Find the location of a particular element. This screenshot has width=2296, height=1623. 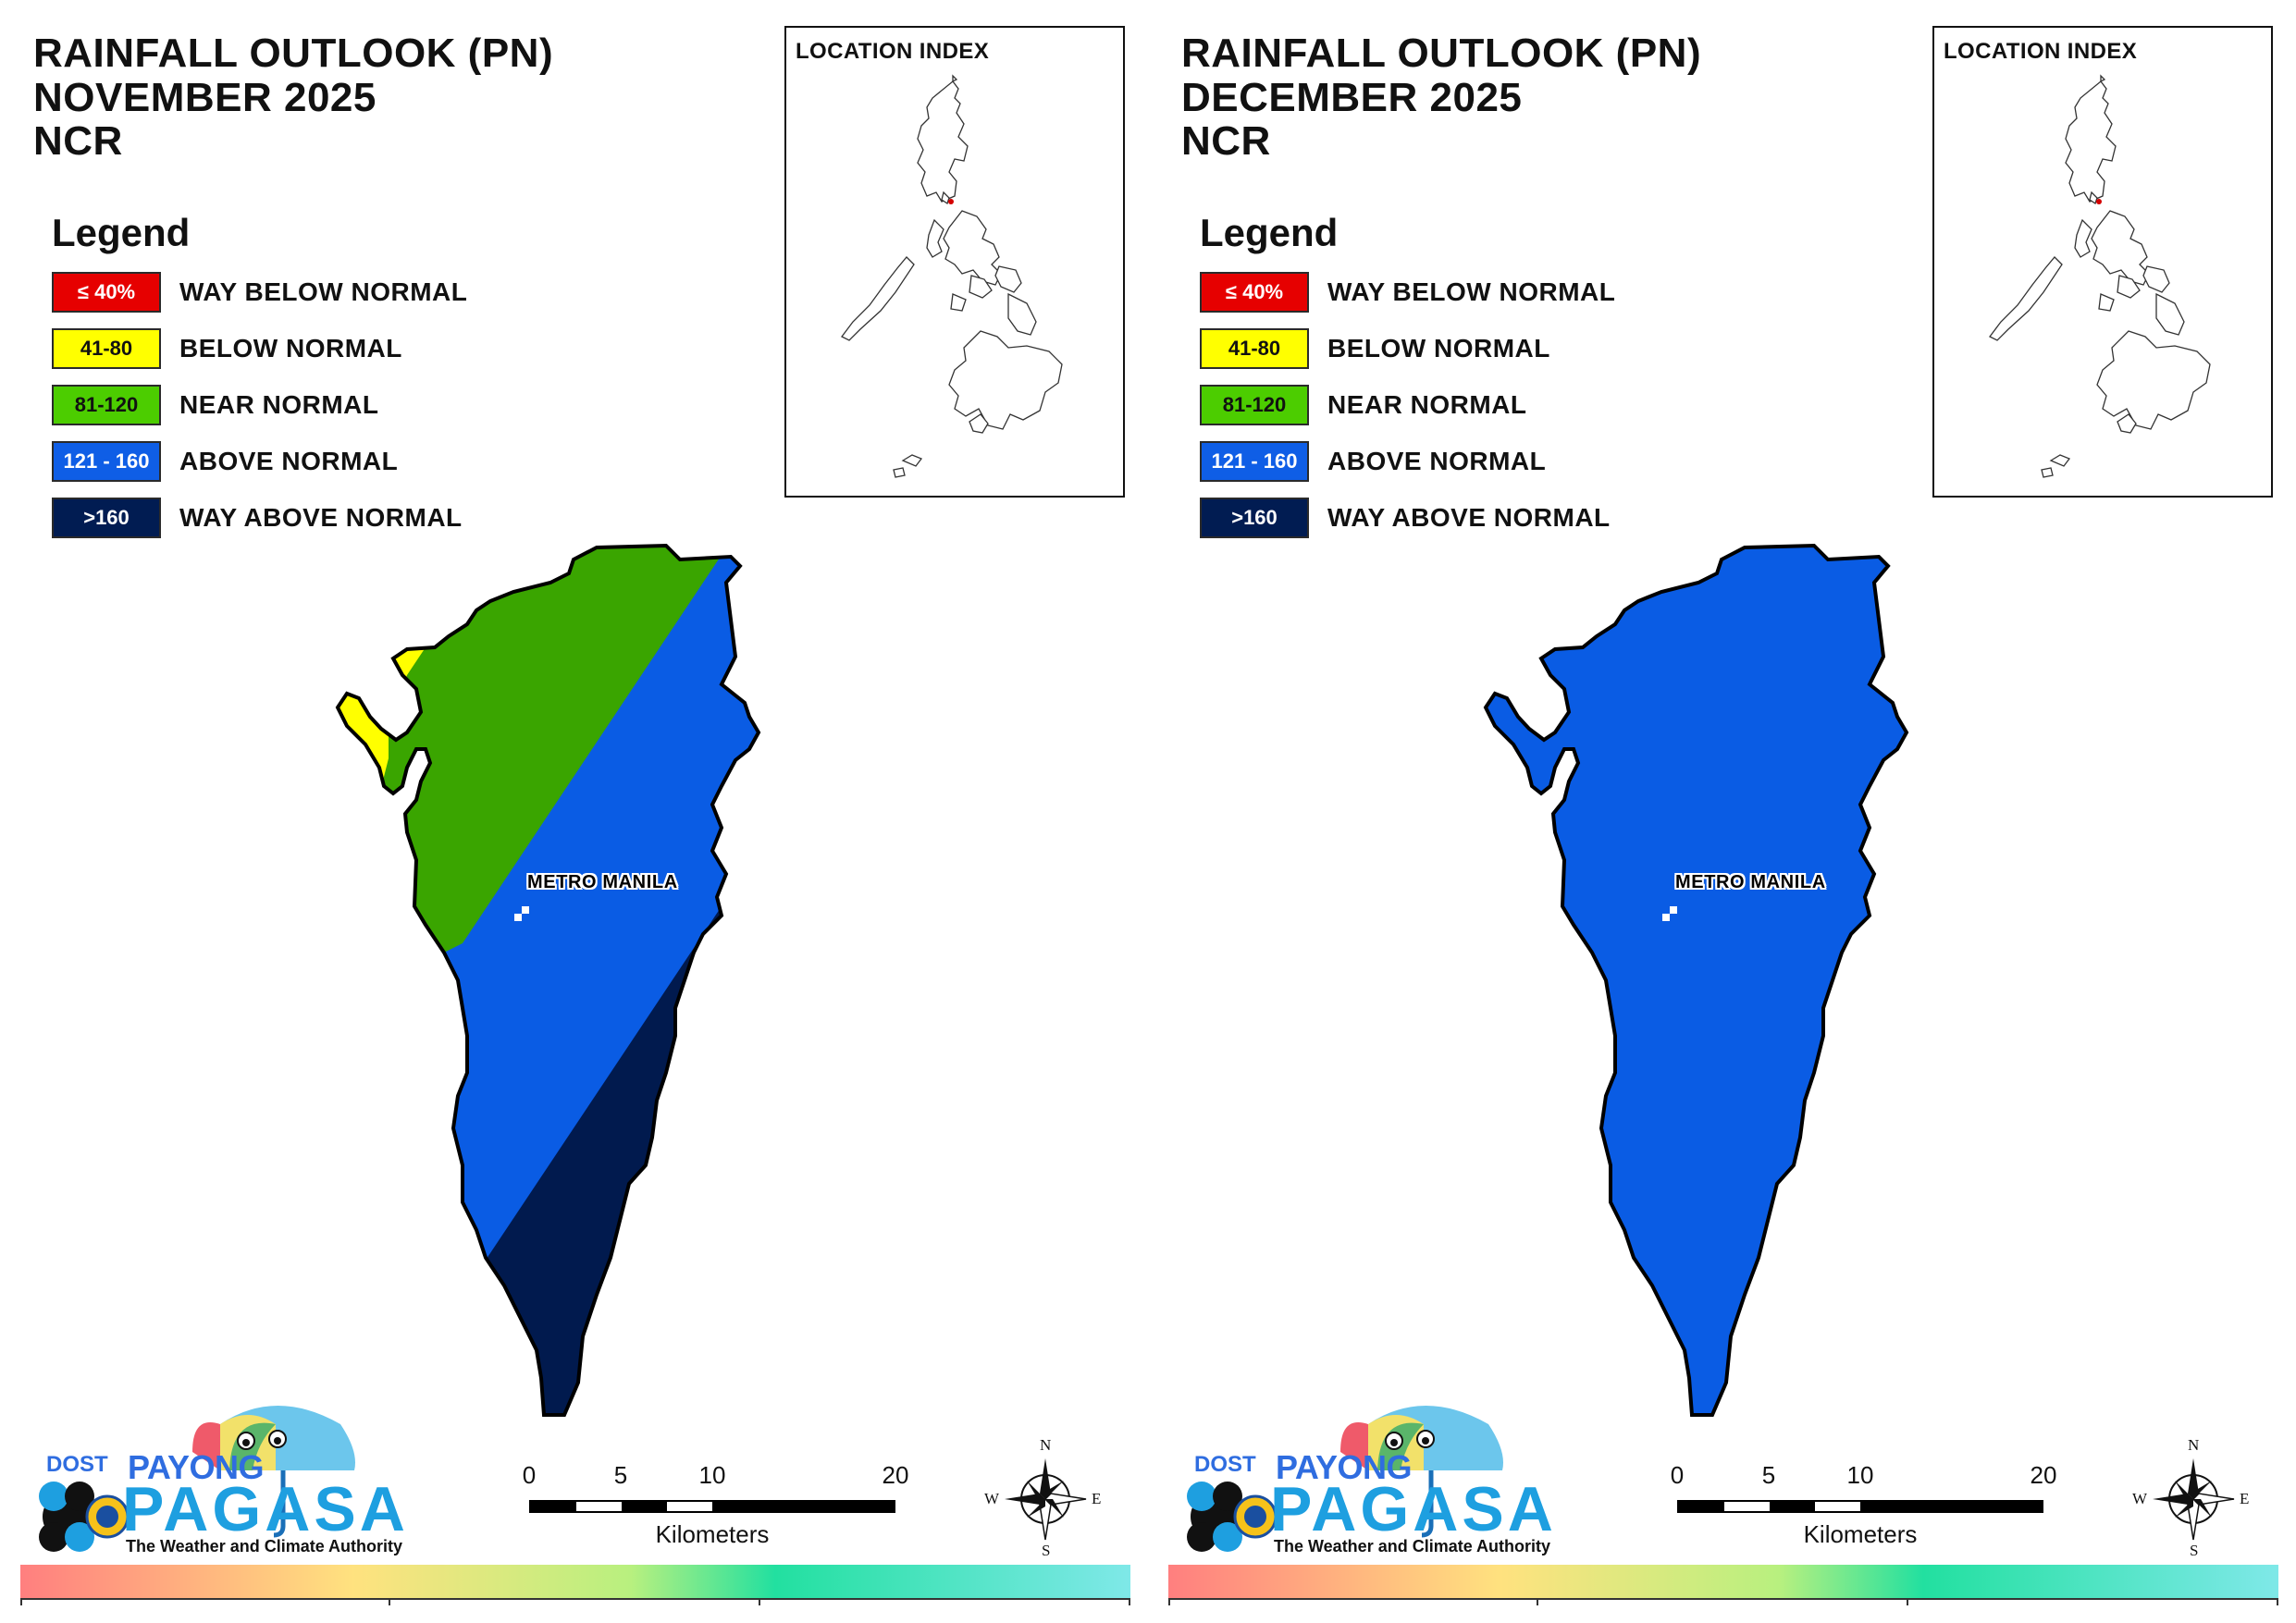

map-title: RAINFALL OUTLOOK (PN) DECEMBER 2025 NCR is located at coordinates (1441, 97).